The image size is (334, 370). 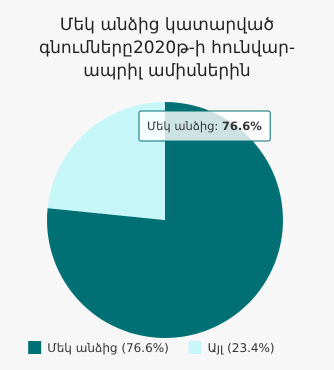 I want to click on legend-label: Մեկ անձից (76.6%), so click(x=108, y=348).